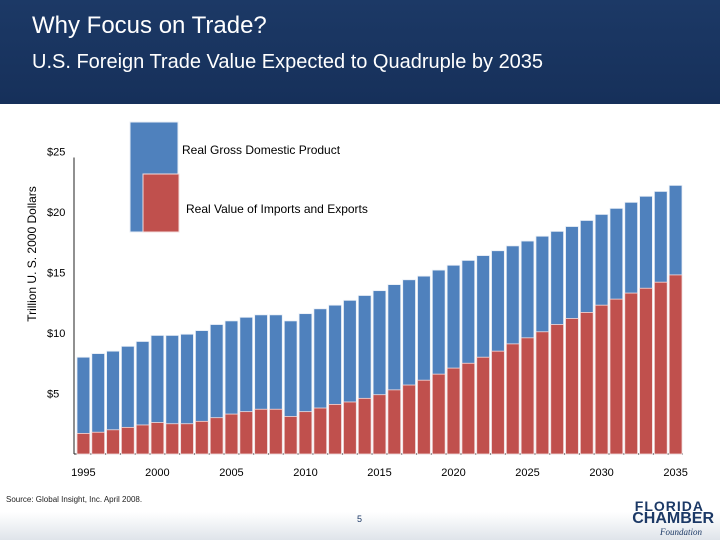 The width and height of the screenshot is (720, 540). Describe the element at coordinates (601, 473) in the screenshot. I see `x-tick-label: 2030` at that location.